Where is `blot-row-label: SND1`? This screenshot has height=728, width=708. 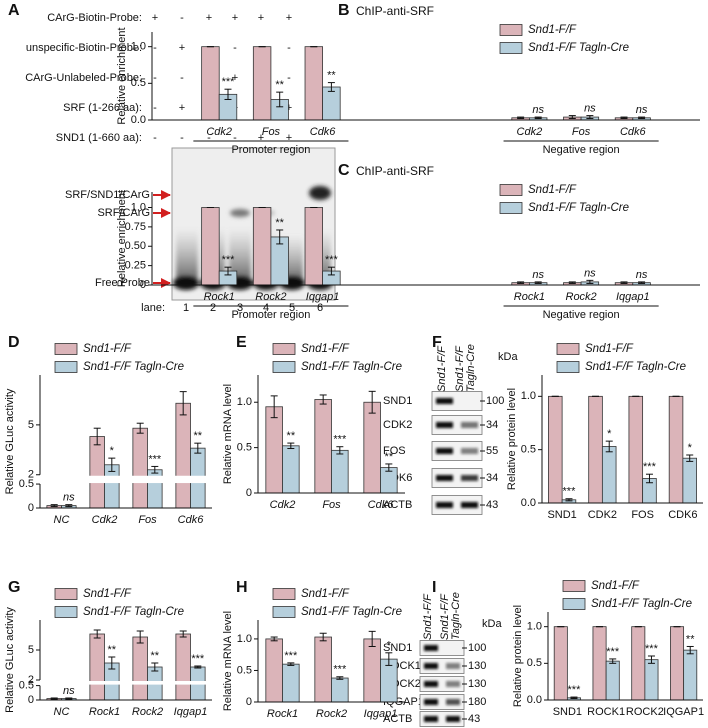 blot-row-label: SND1 is located at coordinates (397, 648).